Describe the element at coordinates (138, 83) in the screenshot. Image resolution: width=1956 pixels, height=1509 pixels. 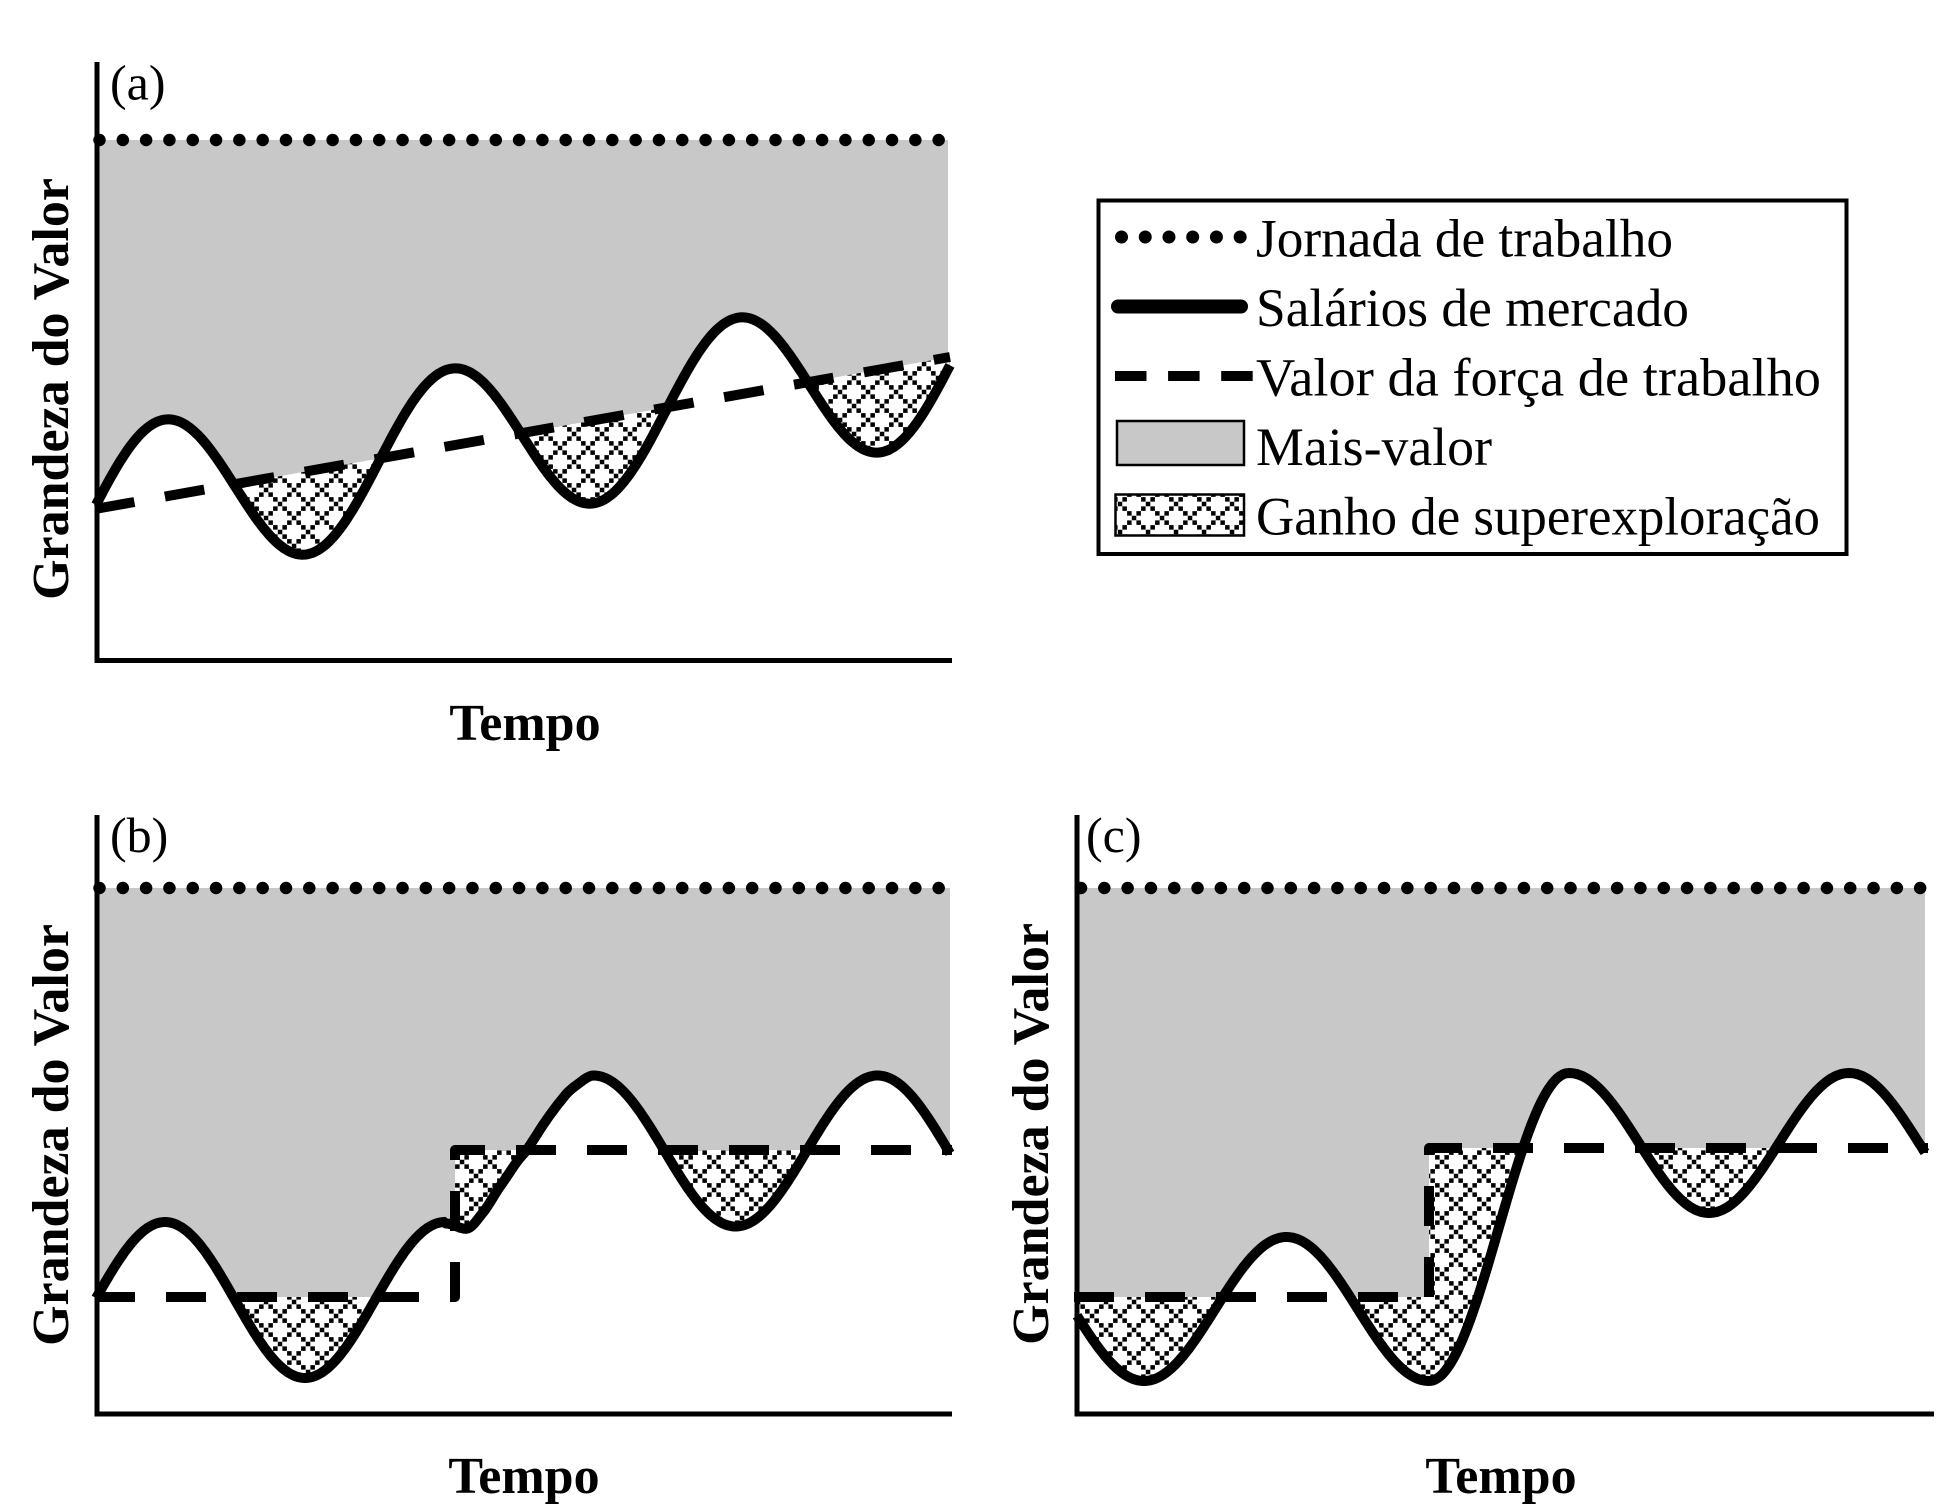
I see `svg-text: (a)` at that location.